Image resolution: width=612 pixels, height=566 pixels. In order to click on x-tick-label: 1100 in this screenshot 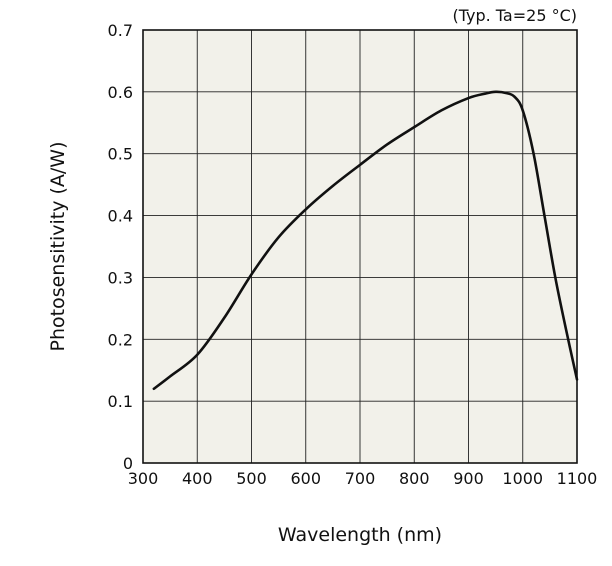, I will do `click(577, 478)`.